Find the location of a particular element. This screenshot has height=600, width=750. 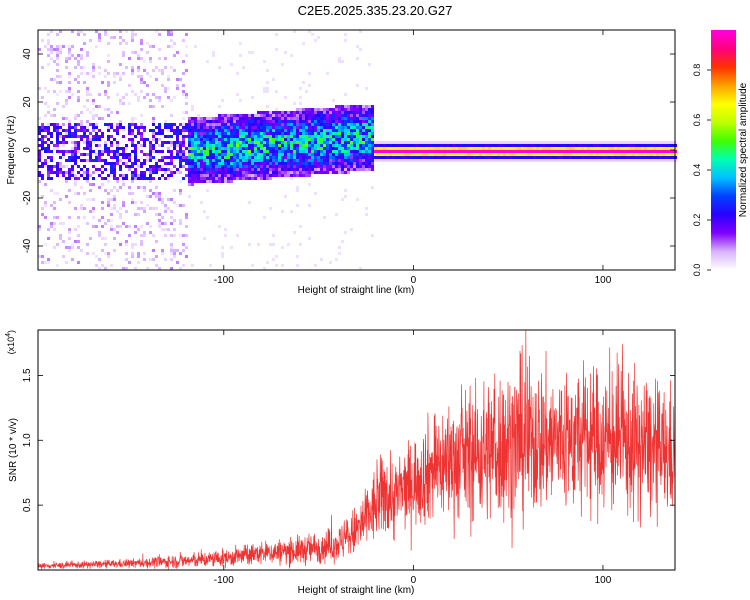

y-tick-label: 0.5 is located at coordinates (27, 505).